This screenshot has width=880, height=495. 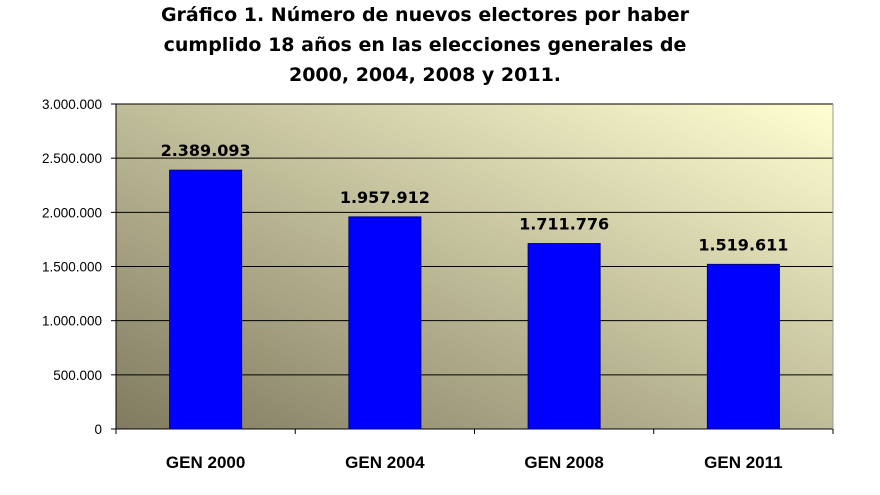 I want to click on y-tick-label: 0, so click(x=98, y=429).